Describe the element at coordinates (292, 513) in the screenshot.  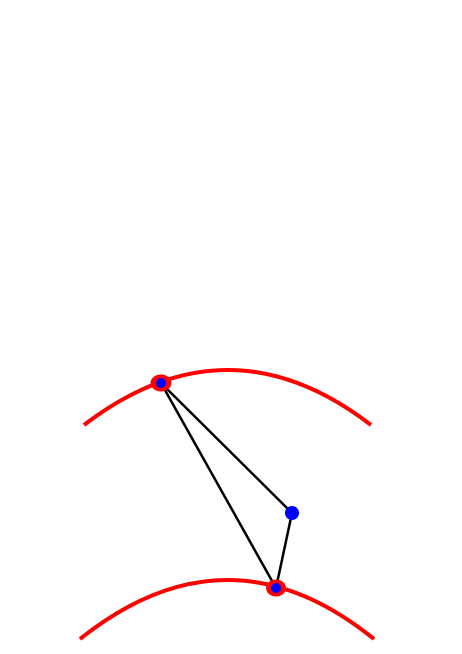
I see `free-point` at that location.